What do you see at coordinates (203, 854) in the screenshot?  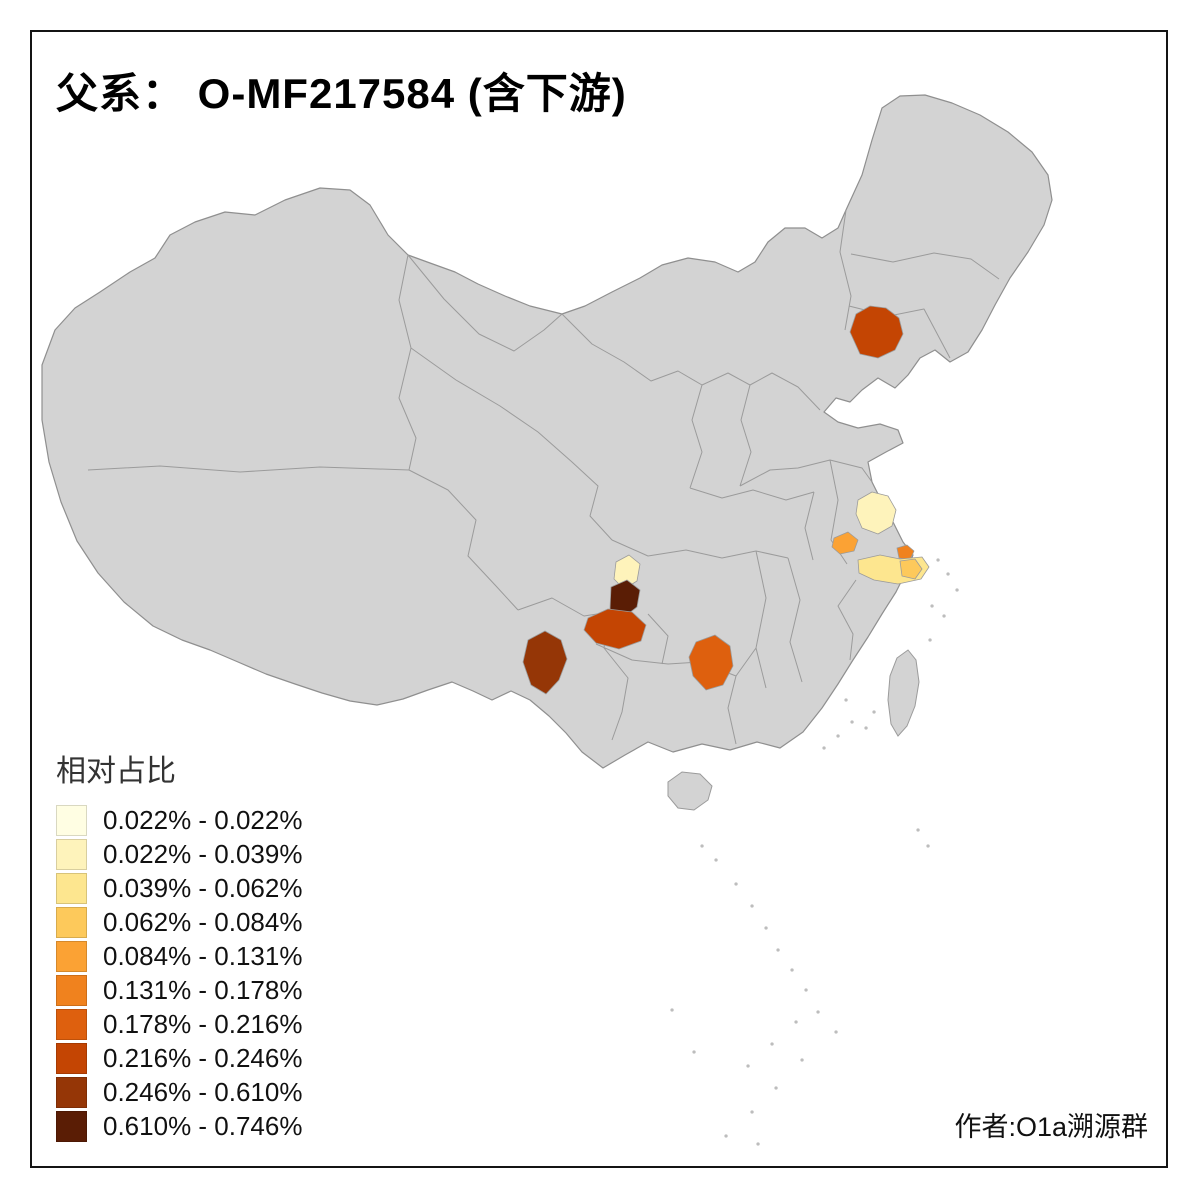 I see `legend-label: 0.022% - 0.039%` at bounding box center [203, 854].